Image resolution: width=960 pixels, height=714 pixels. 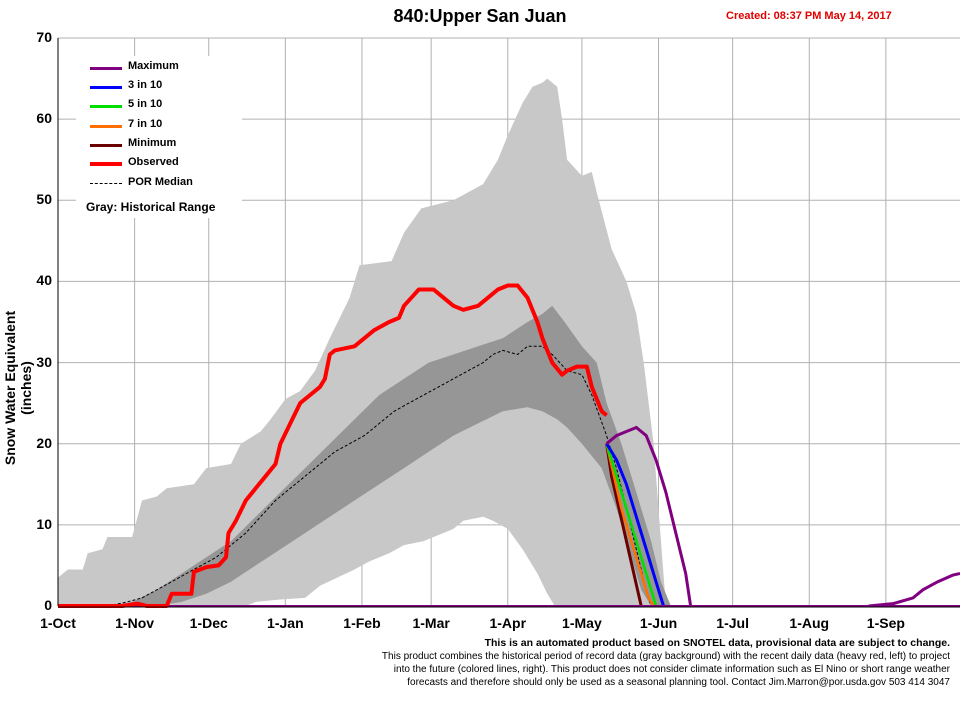 What do you see at coordinates (106, 106) in the screenshot?
I see `legend-swatch-5in10` at bounding box center [106, 106].